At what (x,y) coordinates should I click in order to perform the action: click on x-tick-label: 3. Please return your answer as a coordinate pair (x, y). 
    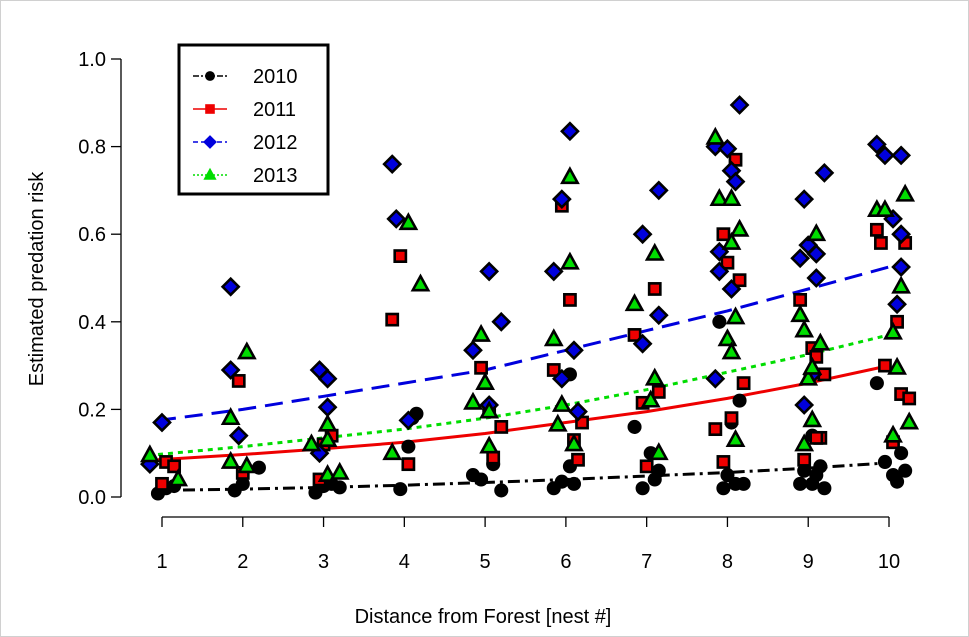
    Looking at the image, I should click on (323, 562).